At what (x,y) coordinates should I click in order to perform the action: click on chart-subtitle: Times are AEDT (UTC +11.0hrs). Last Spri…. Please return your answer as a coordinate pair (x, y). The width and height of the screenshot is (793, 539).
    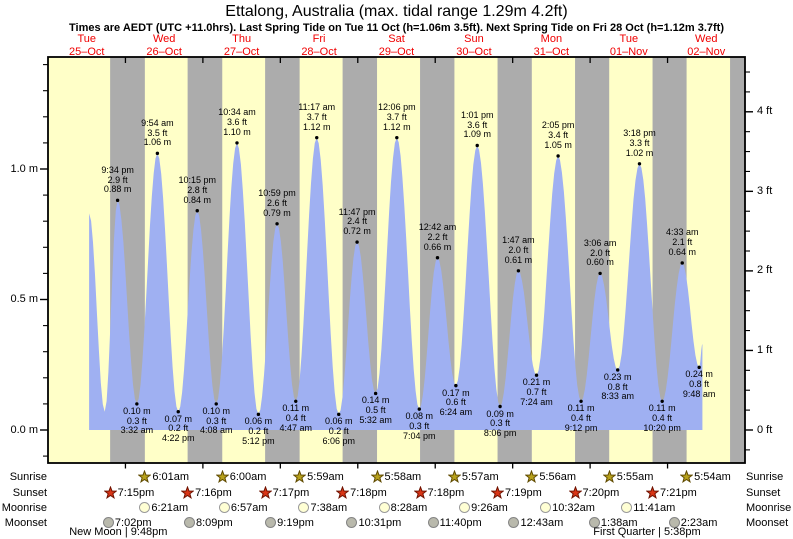
    Looking at the image, I should click on (396, 28).